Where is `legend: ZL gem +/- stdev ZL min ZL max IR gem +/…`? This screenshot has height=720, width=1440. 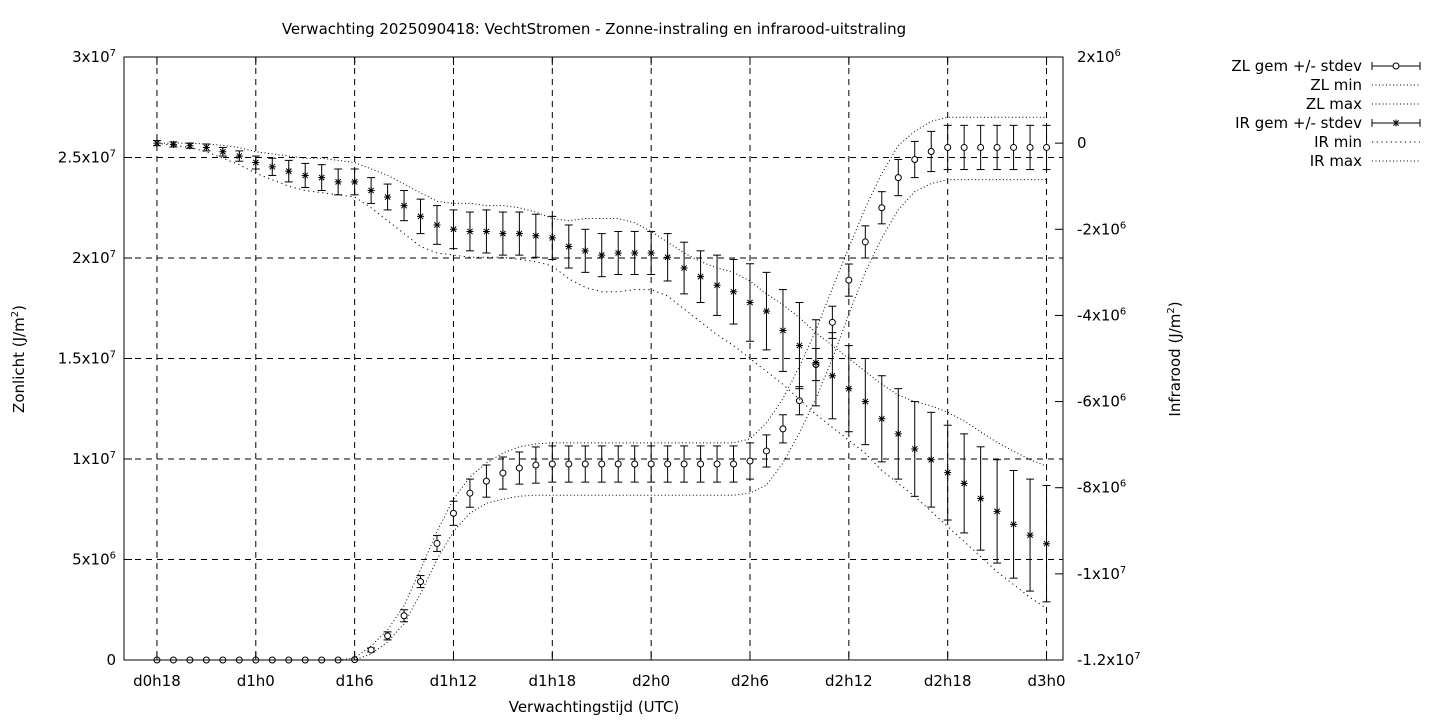 legend: ZL gem +/- stdev ZL min ZL max IR gem +/… is located at coordinates (1326, 113).